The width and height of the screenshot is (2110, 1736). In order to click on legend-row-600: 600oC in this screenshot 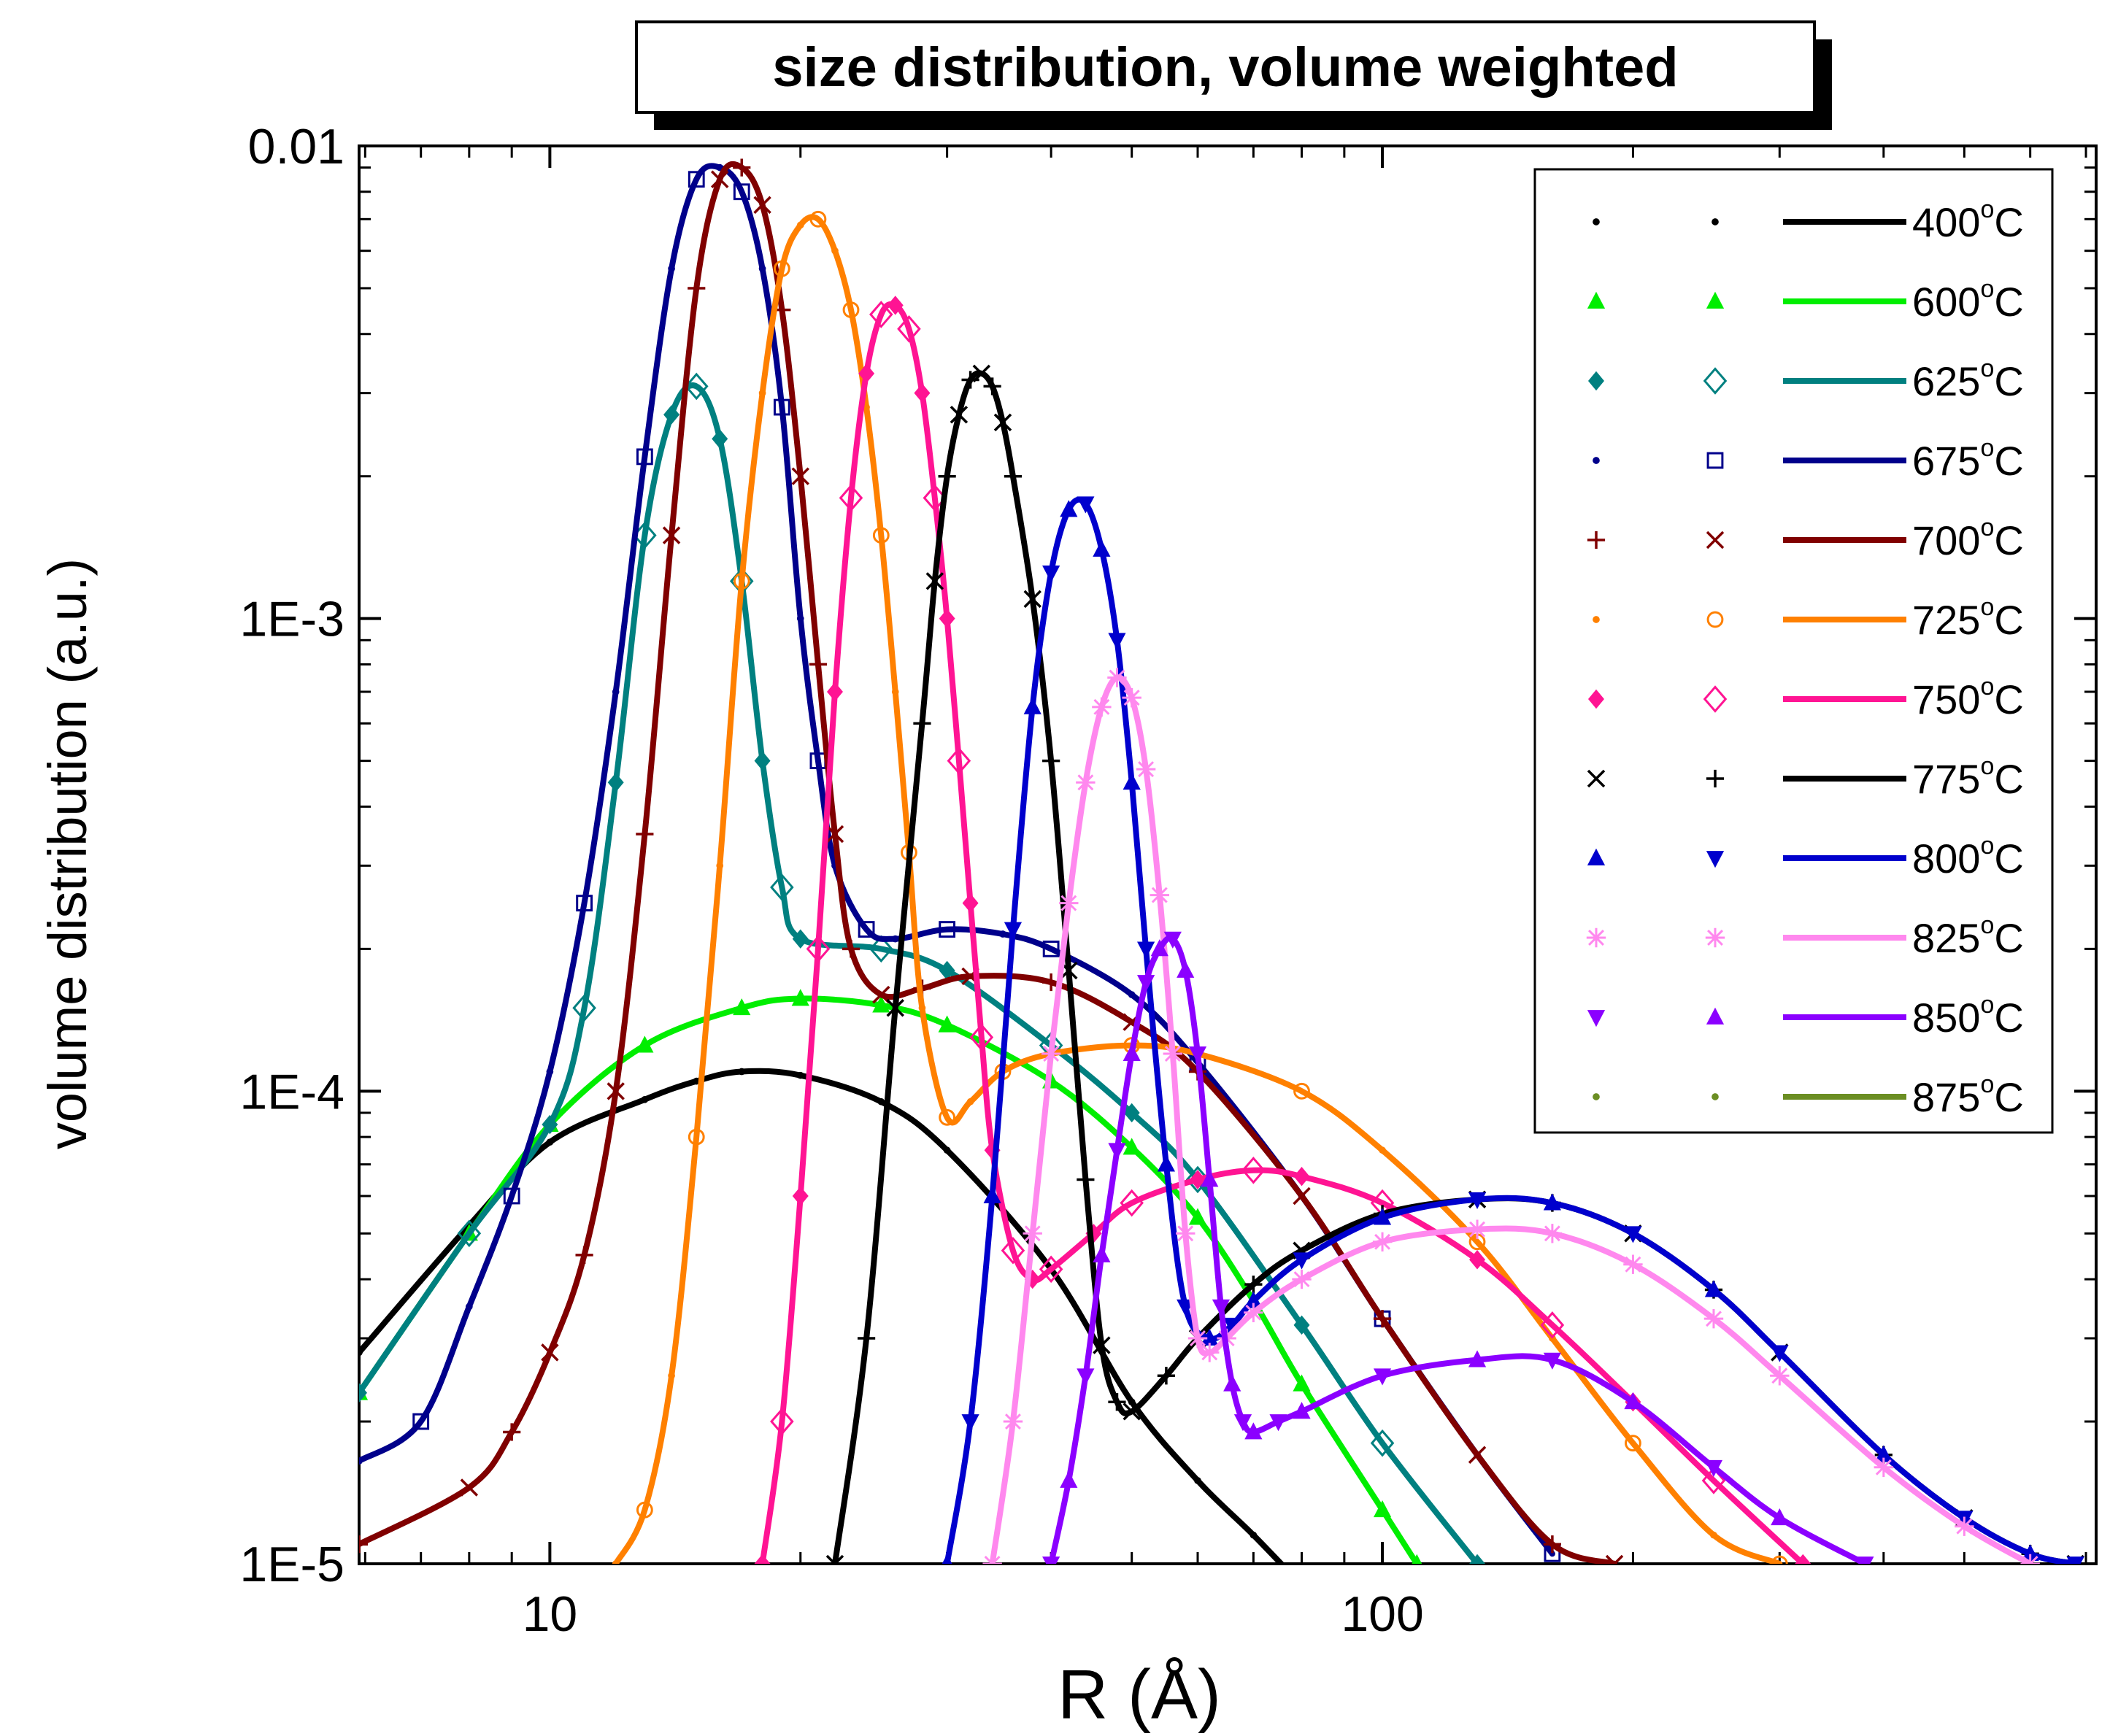, I will do `click(1805, 300)`.